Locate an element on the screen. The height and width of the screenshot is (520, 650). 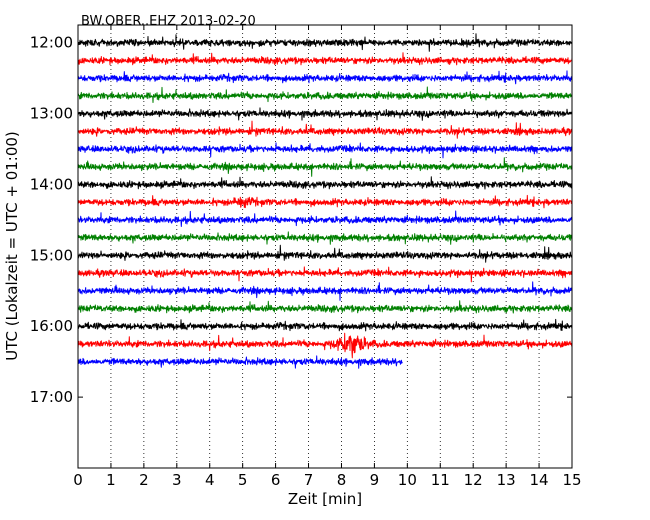
y-tick-label: 17:00 is located at coordinates (51, 397).